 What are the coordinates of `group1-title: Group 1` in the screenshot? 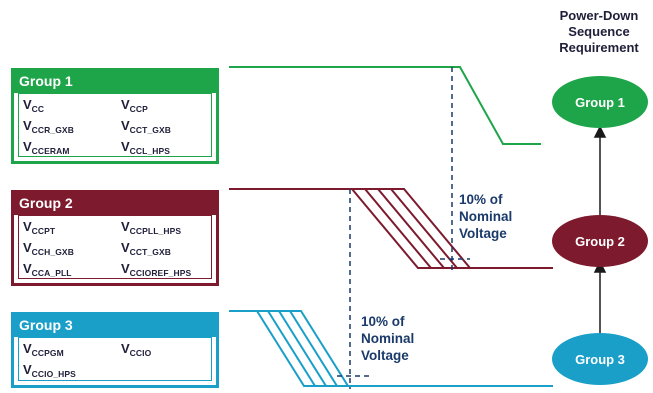 It's located at (115, 82).